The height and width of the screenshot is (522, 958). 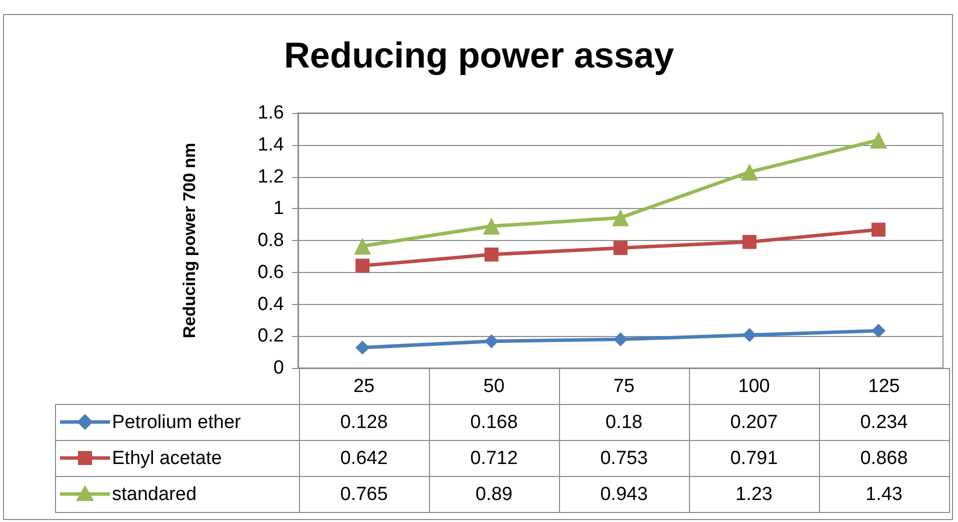 I want to click on data-label: 0.168, so click(x=494, y=422).